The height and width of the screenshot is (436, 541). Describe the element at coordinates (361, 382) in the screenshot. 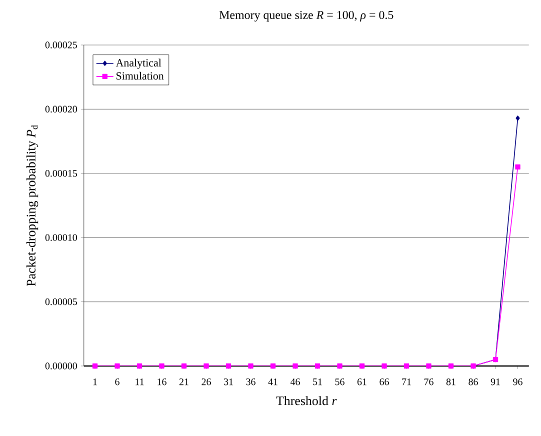

I see `x-tick-label: 61` at that location.